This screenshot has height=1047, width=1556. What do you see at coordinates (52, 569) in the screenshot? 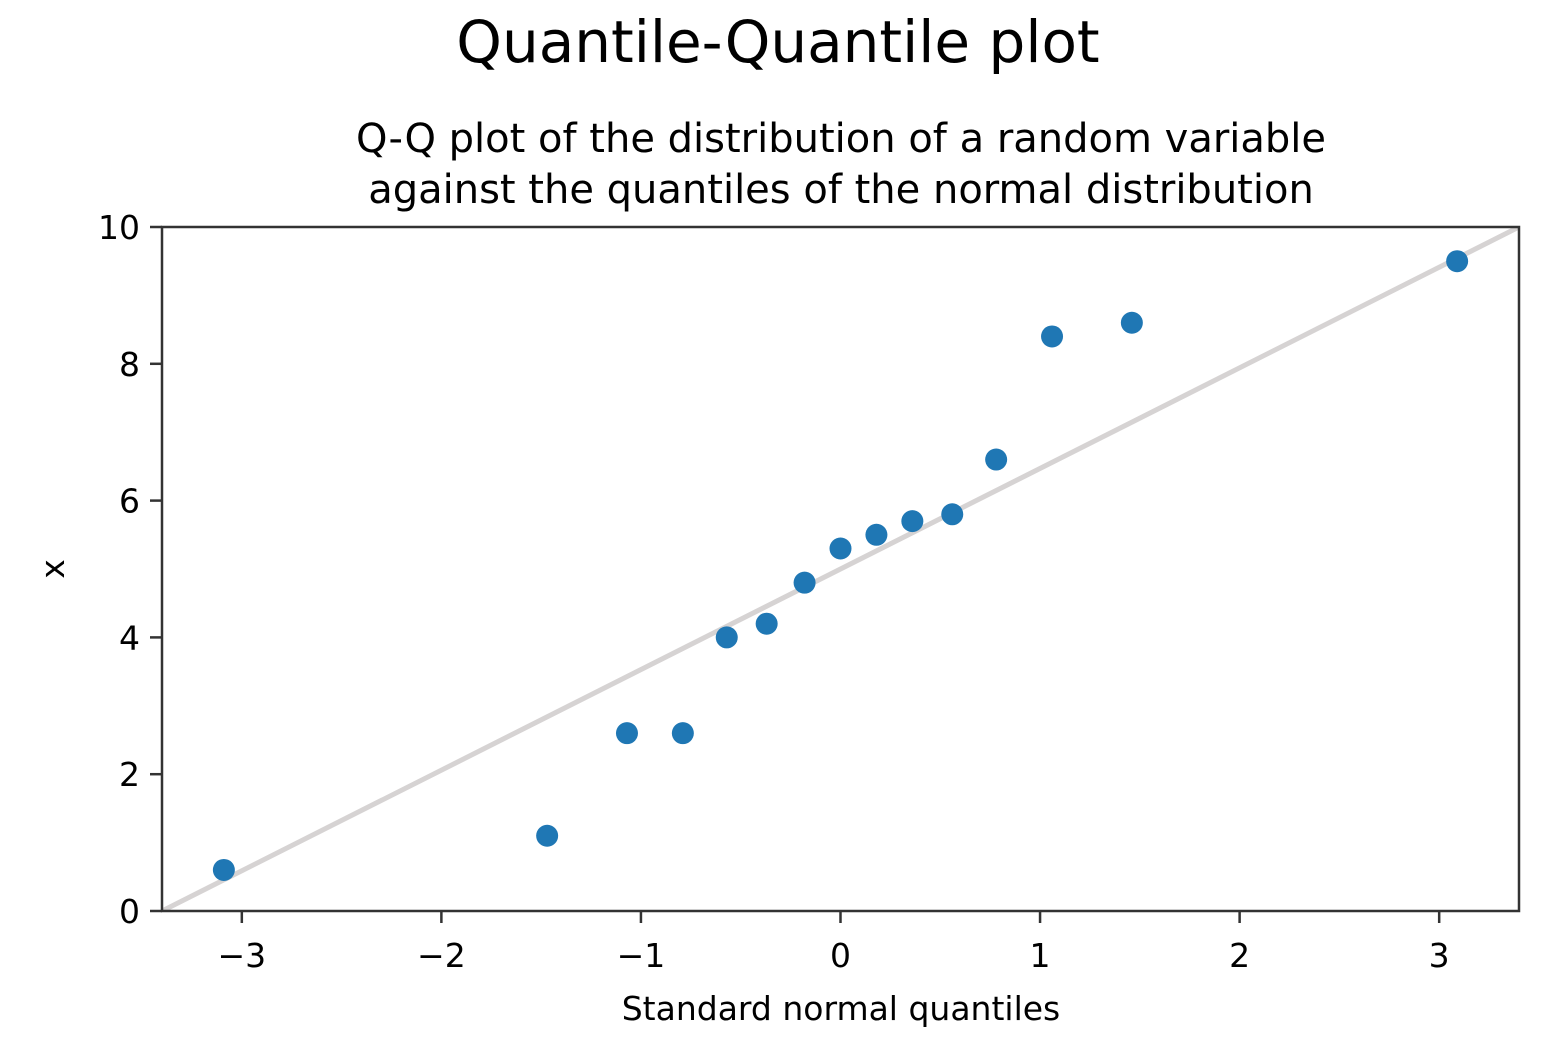
I see `y-axis-label: x` at bounding box center [52, 569].